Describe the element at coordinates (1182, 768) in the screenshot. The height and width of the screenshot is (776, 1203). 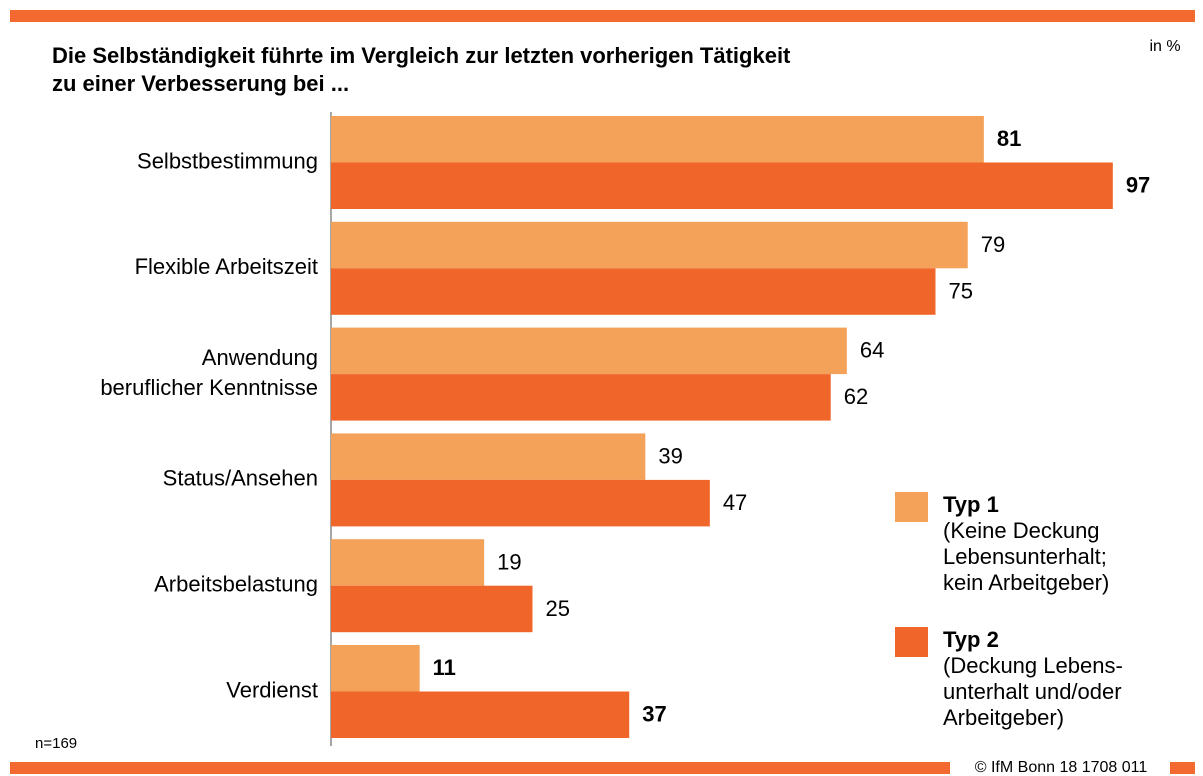
I see `bottom-band-end` at that location.